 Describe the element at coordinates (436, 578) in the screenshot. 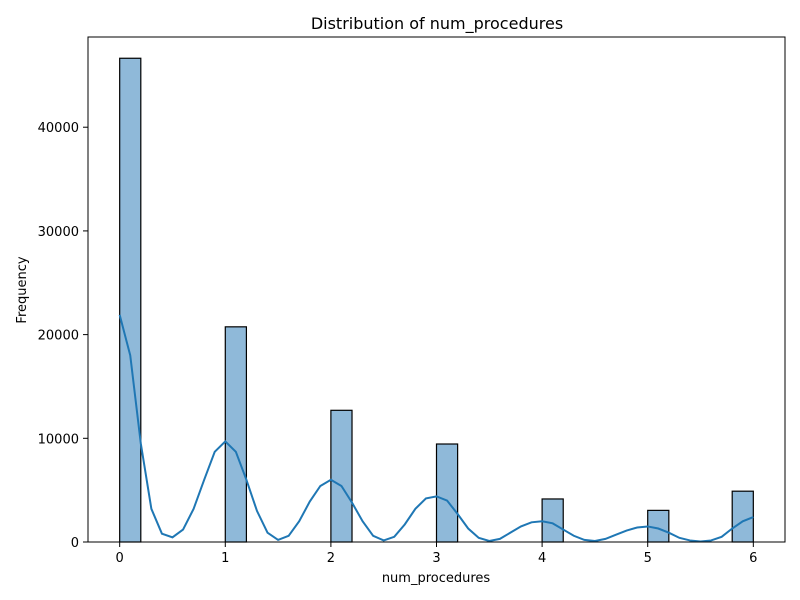

I see `x-axis-label: num_procedures` at that location.